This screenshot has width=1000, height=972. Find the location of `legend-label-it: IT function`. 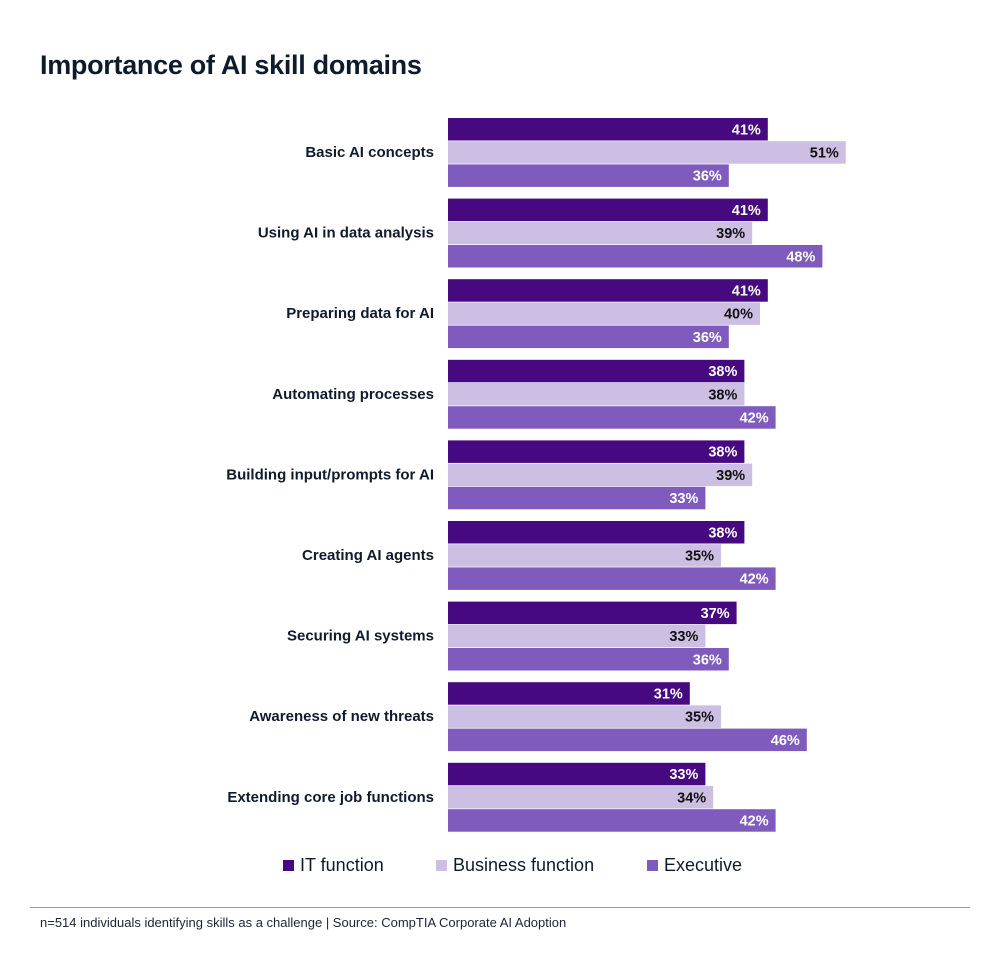

legend-label-it: IT function is located at coordinates (342, 865).